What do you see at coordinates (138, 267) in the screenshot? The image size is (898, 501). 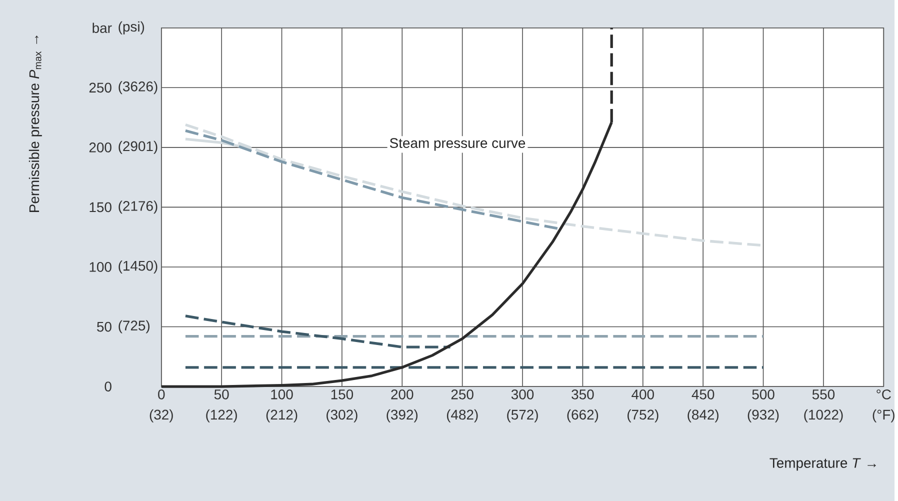 I see `y2-tick-label: (1450)` at bounding box center [138, 267].